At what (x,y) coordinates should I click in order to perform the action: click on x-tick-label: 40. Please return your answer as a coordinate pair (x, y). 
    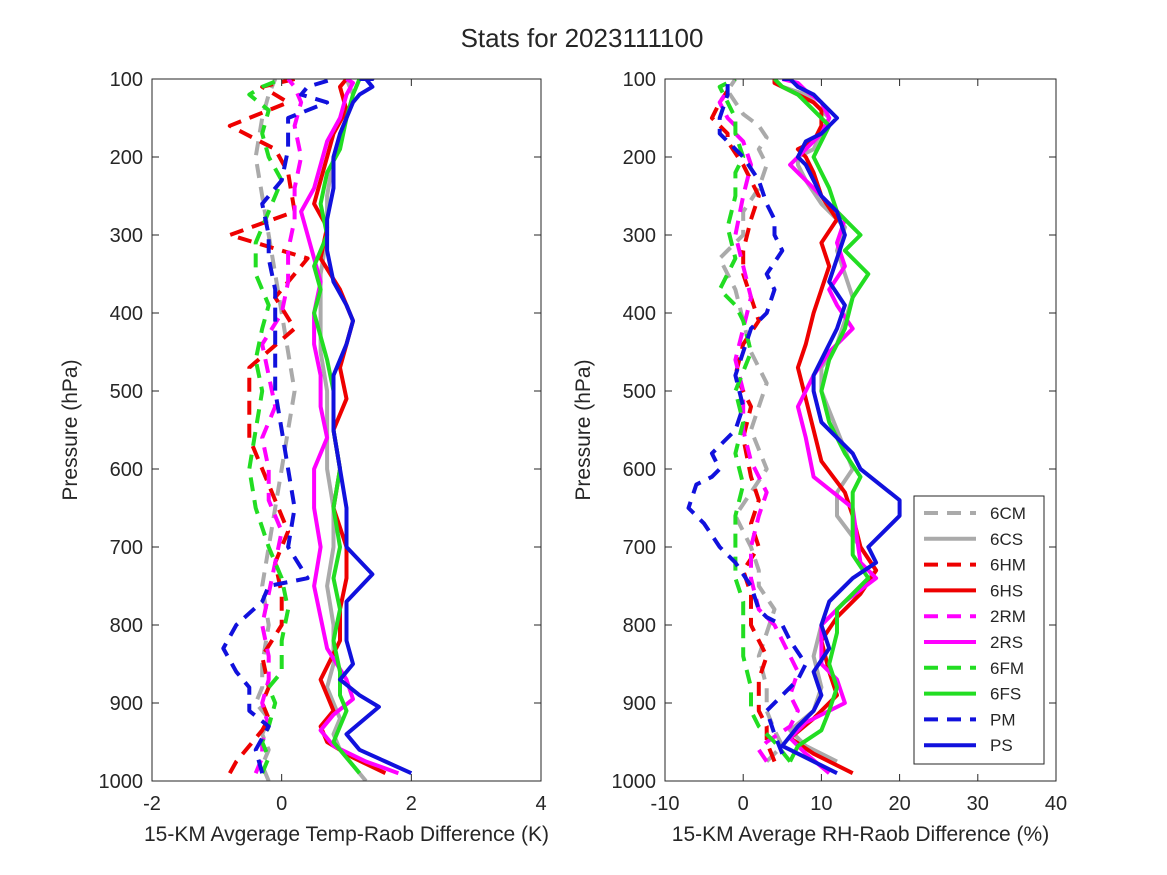
    Looking at the image, I should click on (1056, 804).